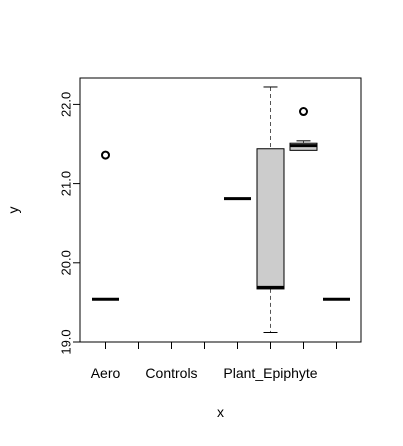 The width and height of the screenshot is (403, 446). What do you see at coordinates (13, 210) in the screenshot?
I see `y-axis-label: y` at bounding box center [13, 210].